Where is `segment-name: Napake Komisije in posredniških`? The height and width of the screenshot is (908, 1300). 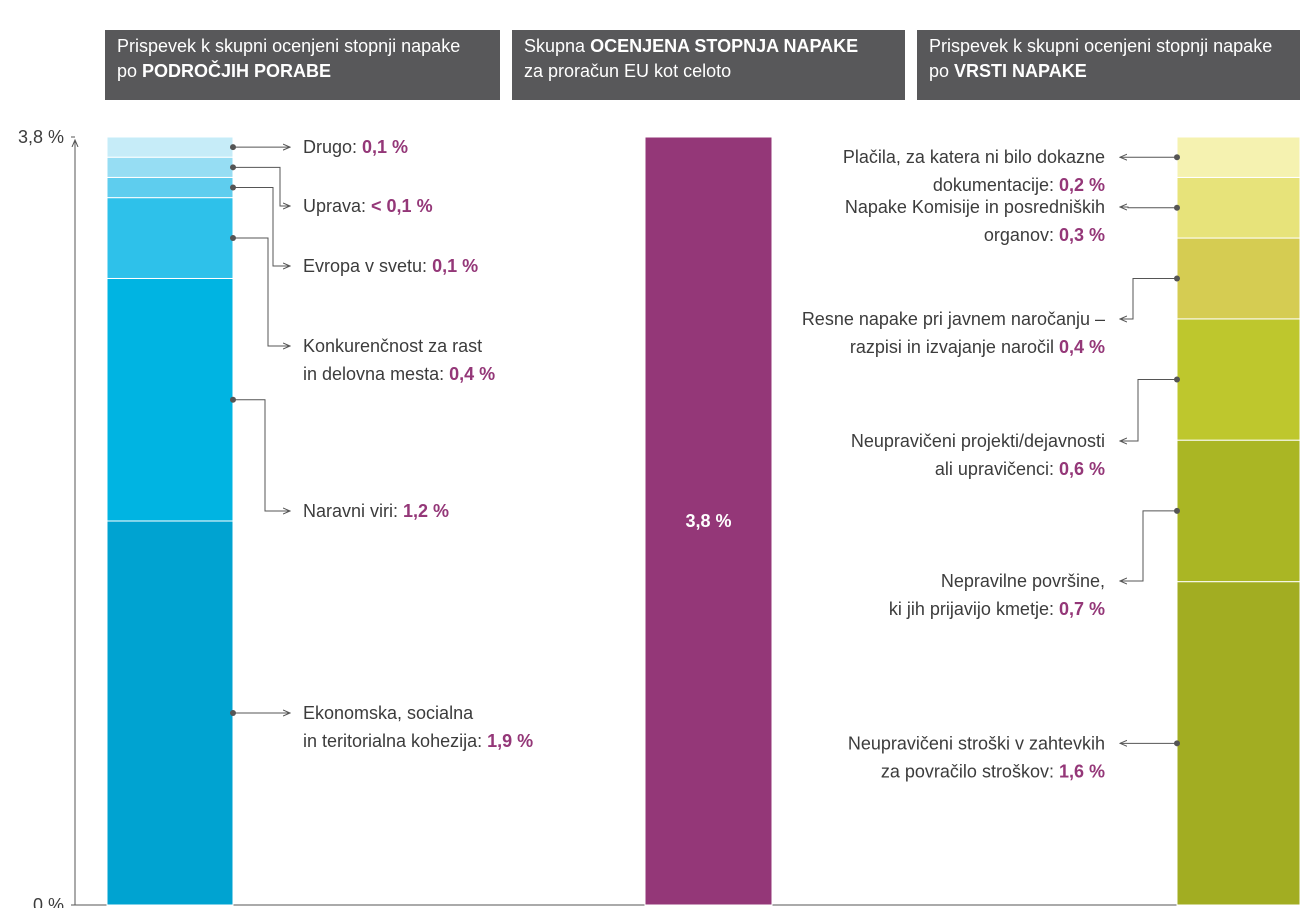
segment-name: Napake Komisije in posredniških is located at coordinates (975, 207).